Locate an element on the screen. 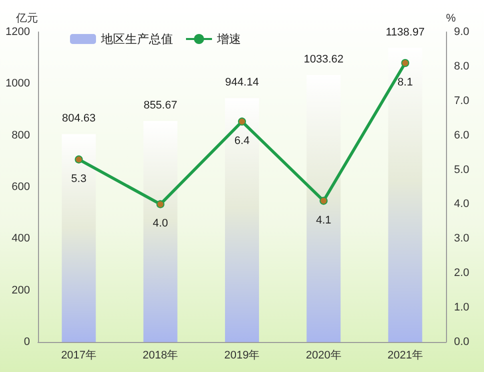 This screenshot has width=484, height=372. x-tick-label: 2021年 is located at coordinates (405, 356).